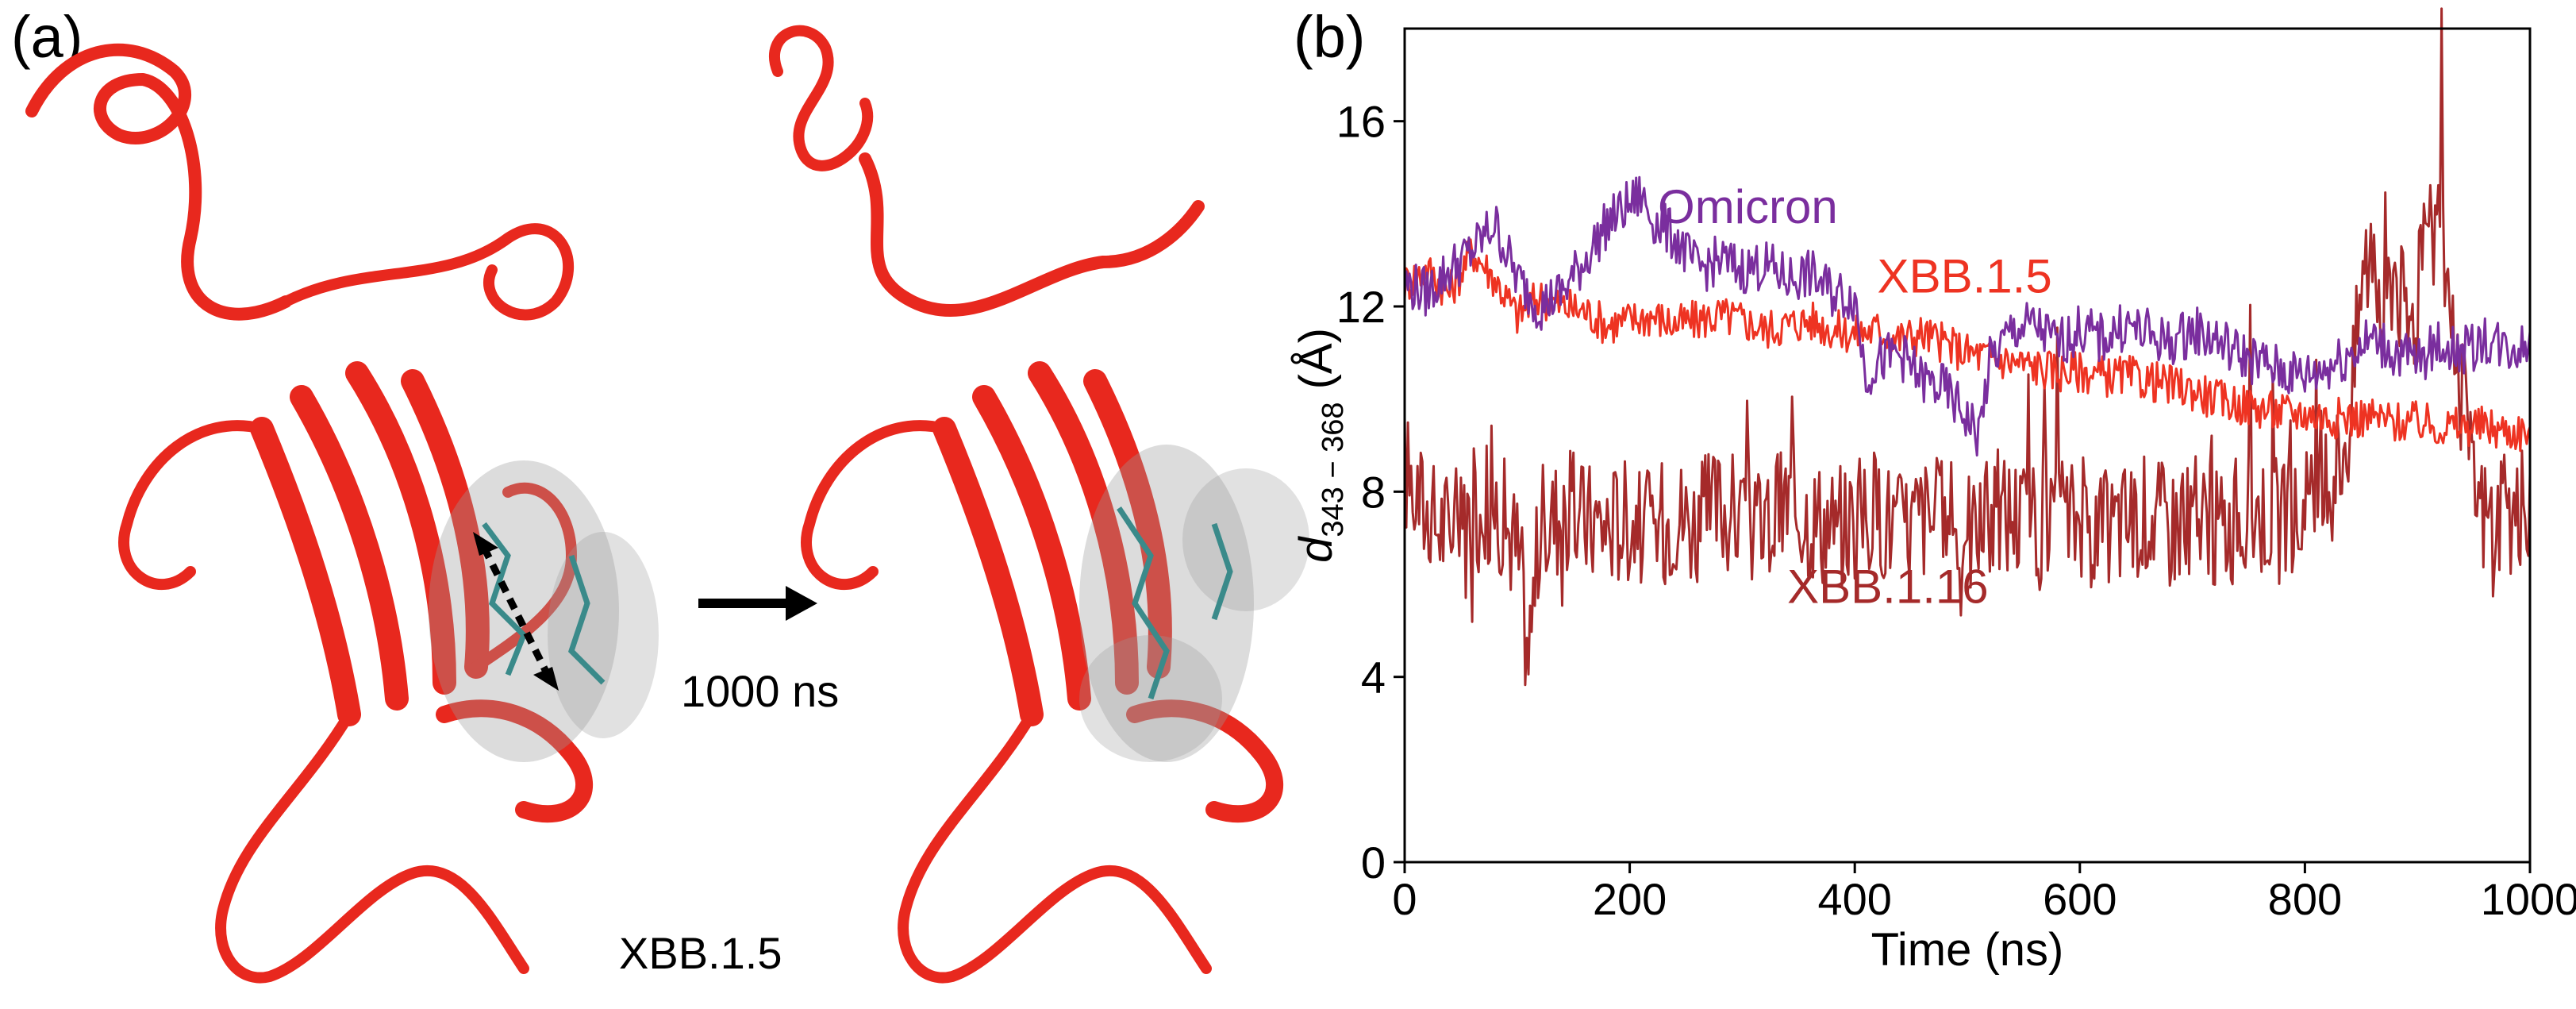 Image resolution: width=2576 pixels, height=1009 pixels. What do you see at coordinates (1965, 276) in the screenshot?
I see `series-label-xbb-1-5: XBB.1.5` at bounding box center [1965, 276].